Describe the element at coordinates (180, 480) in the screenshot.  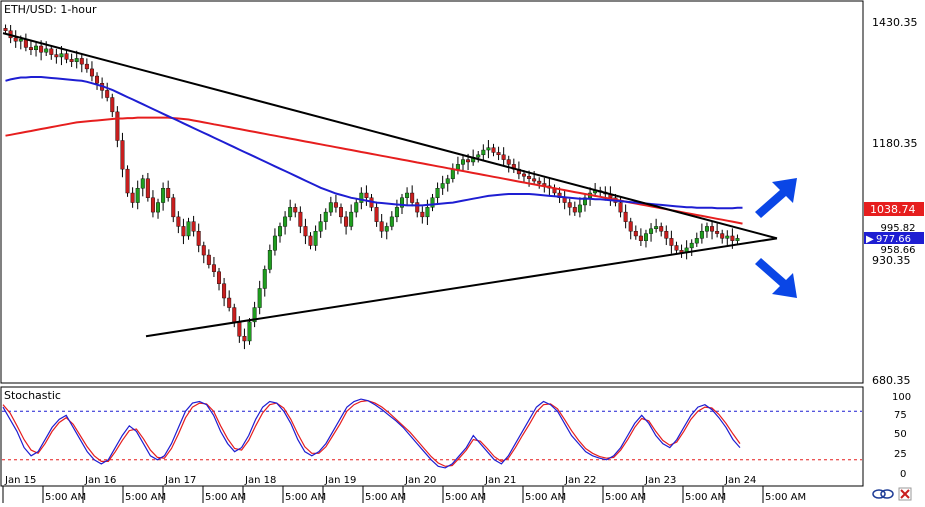
I see `x-tick-label: Jan 17` at that location.